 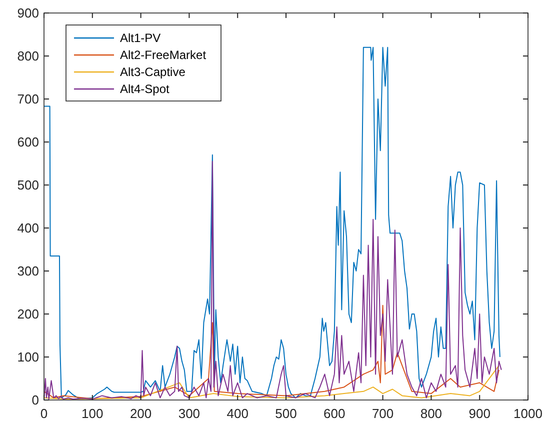 I want to click on legend-label: Alt2-FreeMarket, so click(x=163, y=55).